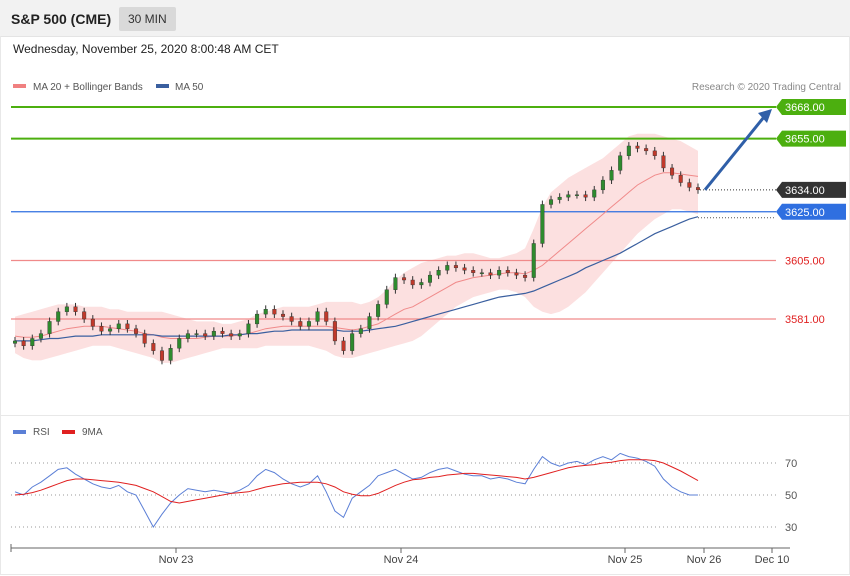 The width and height of the screenshot is (850, 576). What do you see at coordinates (19, 86) in the screenshot?
I see `ma20-legend-swatch` at bounding box center [19, 86].